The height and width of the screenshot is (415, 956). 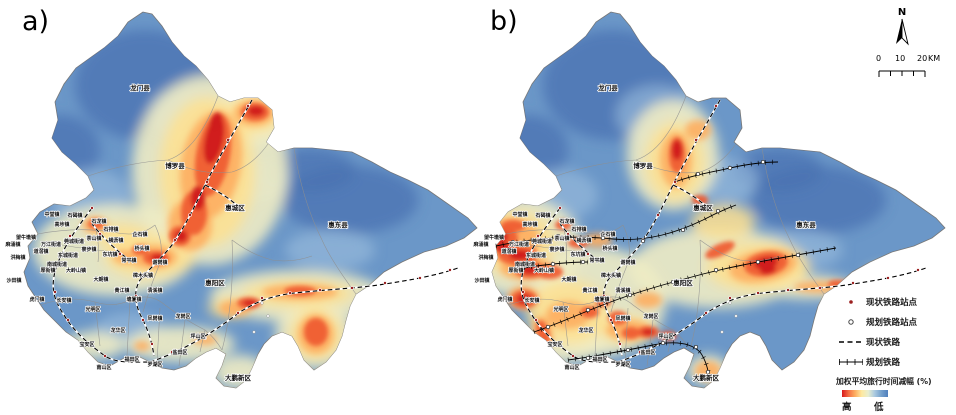 I want to click on place-label: 福田区, so click(x=131, y=359).